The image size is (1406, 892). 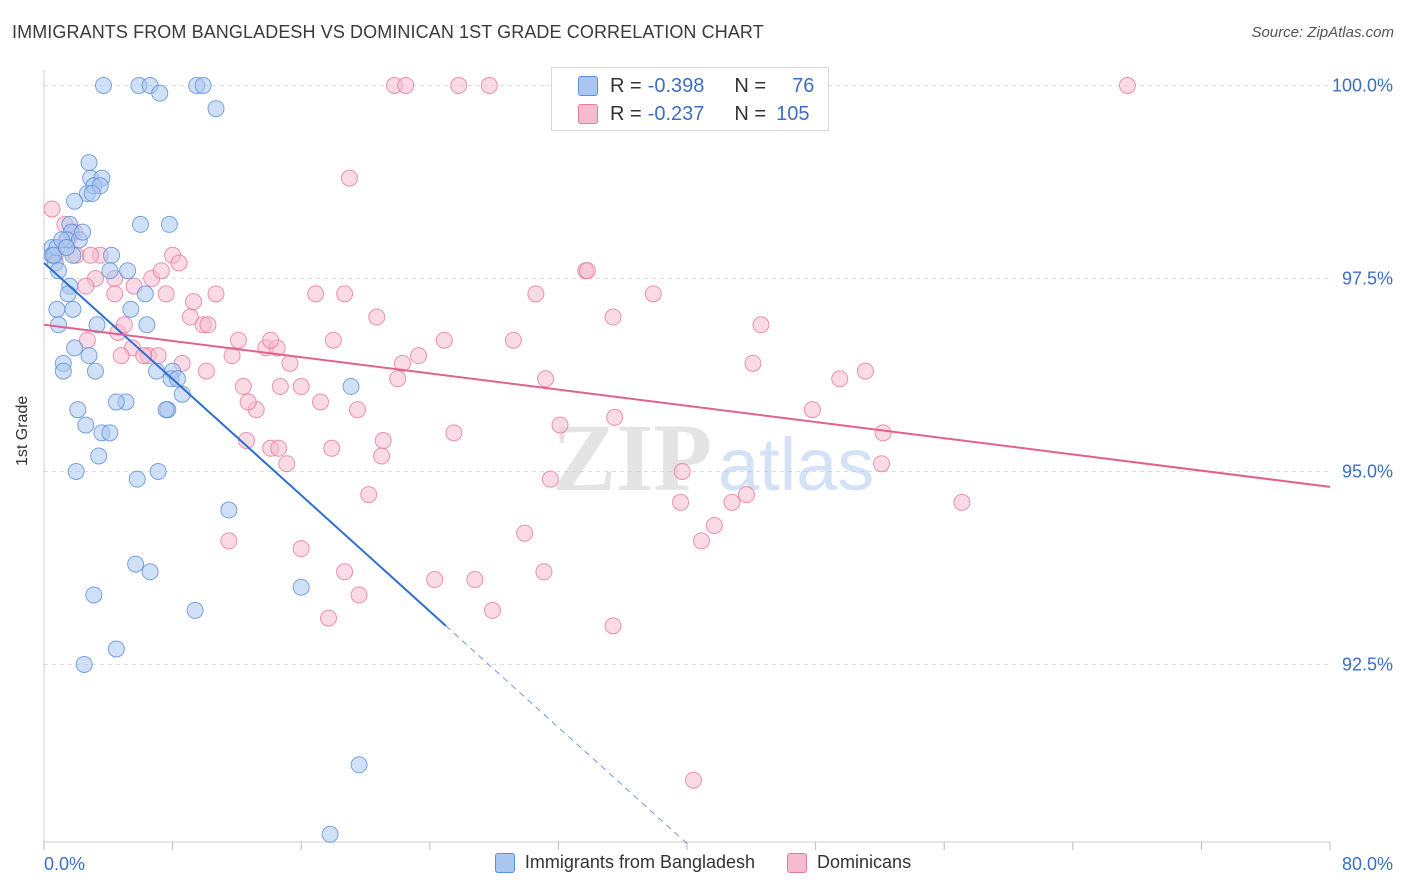 I want to click on n-value: 105, so click(x=793, y=113).